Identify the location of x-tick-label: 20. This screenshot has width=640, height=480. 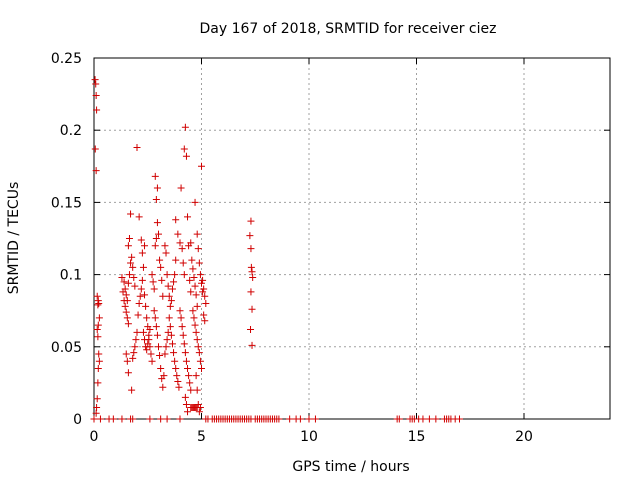
(524, 437).